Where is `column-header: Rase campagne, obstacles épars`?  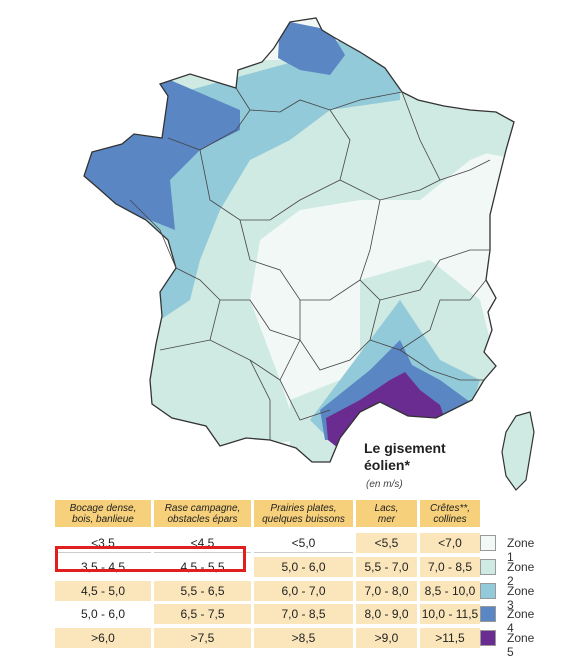
column-header: Rase campagne, obstacles épars is located at coordinates (202, 513).